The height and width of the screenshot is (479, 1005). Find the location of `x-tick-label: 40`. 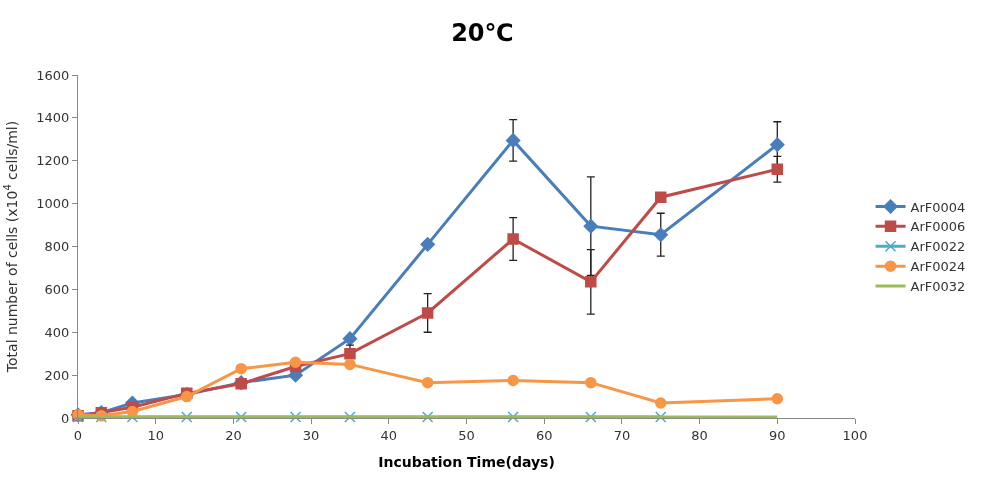

x-tick-label: 40 is located at coordinates (389, 435).